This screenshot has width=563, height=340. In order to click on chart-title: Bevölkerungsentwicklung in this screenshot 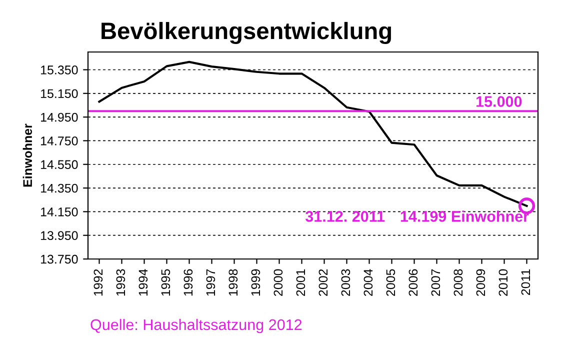, I will do `click(246, 33)`.